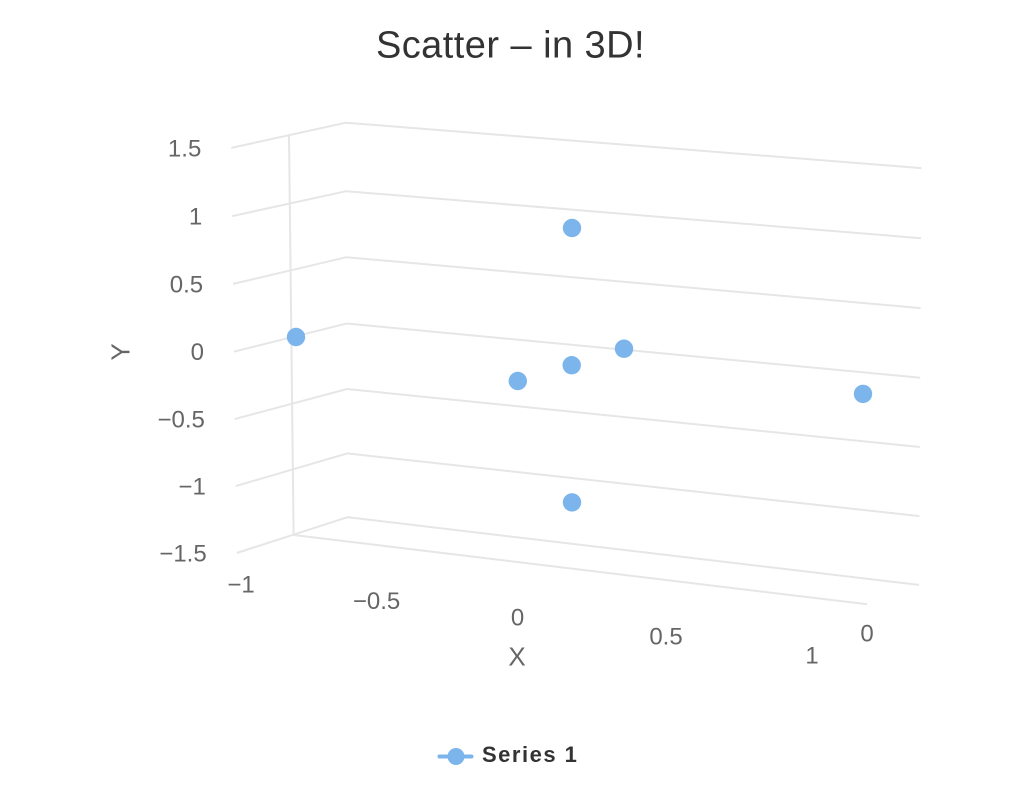  Describe the element at coordinates (516, 656) in the screenshot. I see `svg-text: X` at that location.